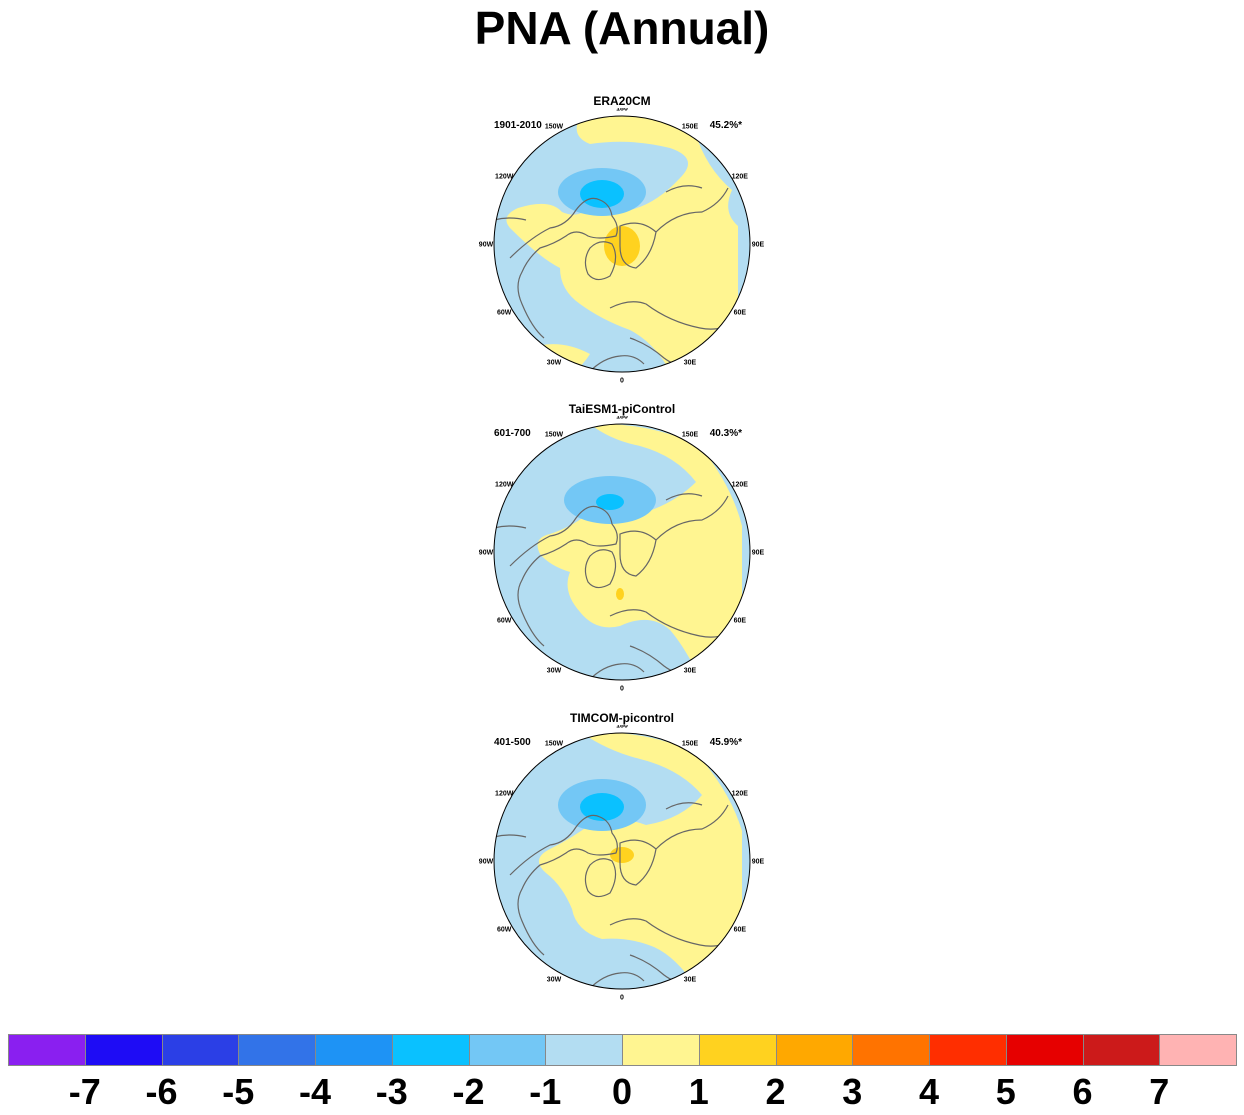 The image size is (1244, 1115). I want to click on colorbar-tick-label: 4, so click(929, 1091).